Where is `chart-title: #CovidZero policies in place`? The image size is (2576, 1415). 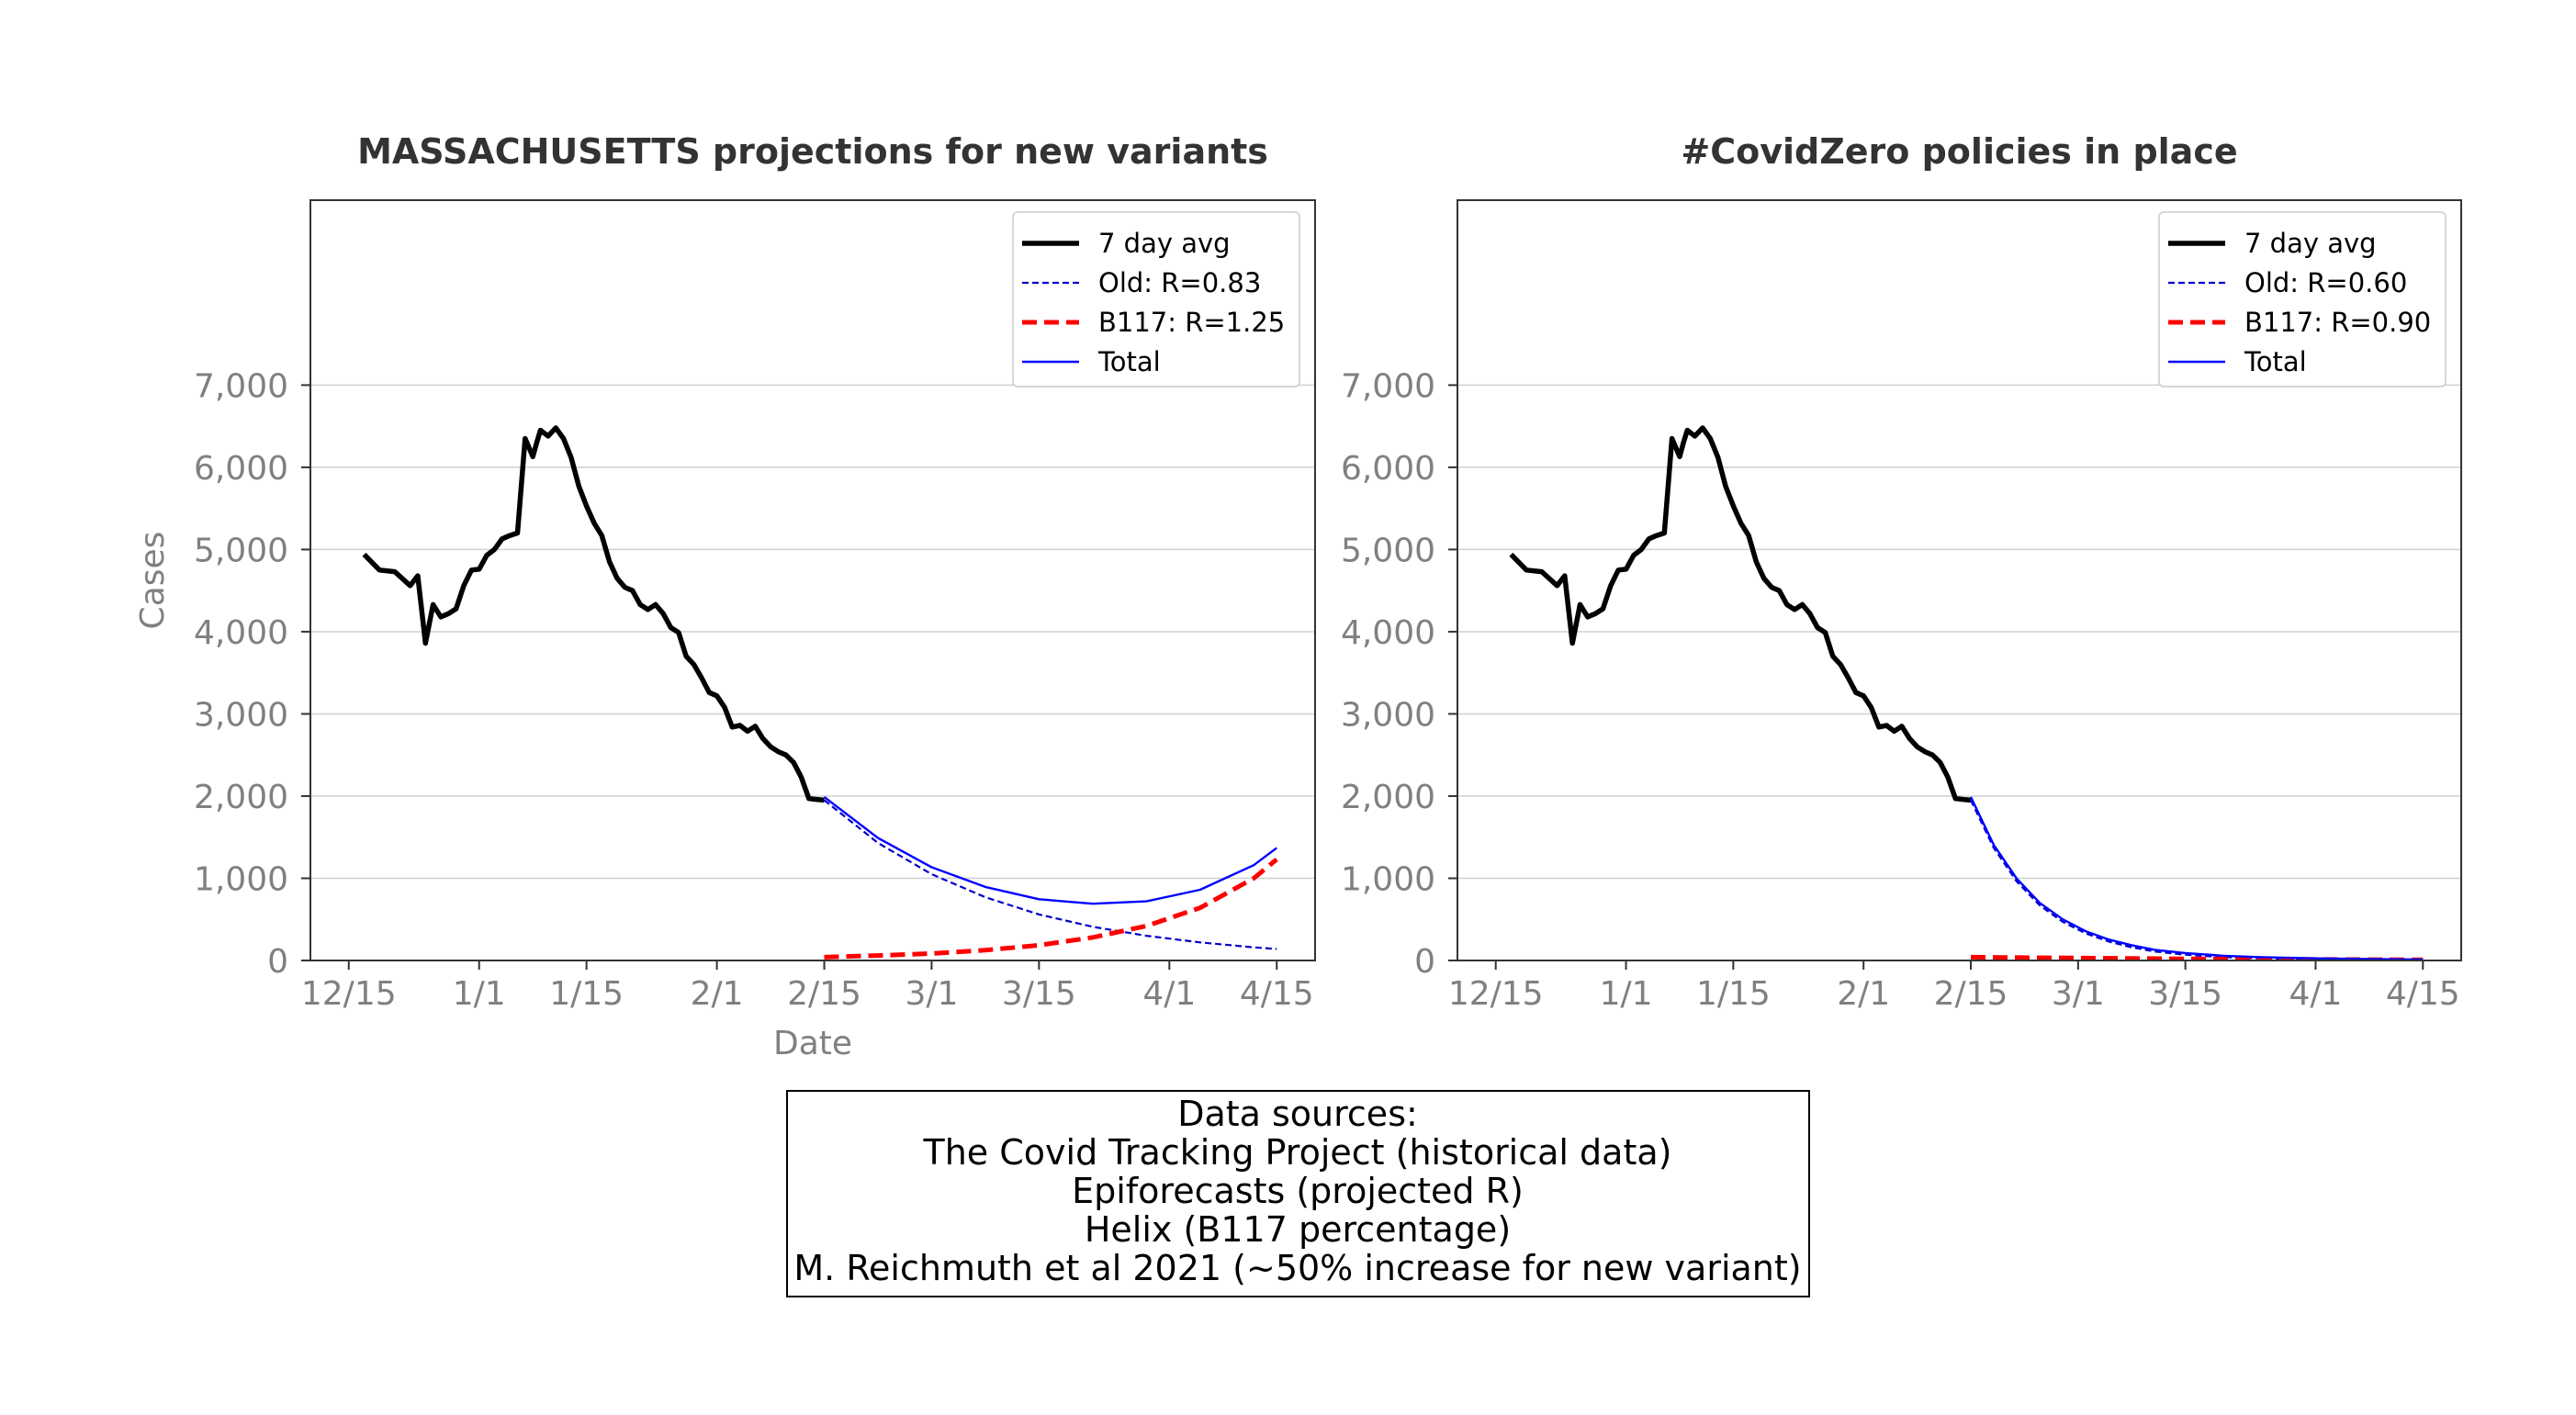 chart-title: #CovidZero policies in place is located at coordinates (1959, 151).